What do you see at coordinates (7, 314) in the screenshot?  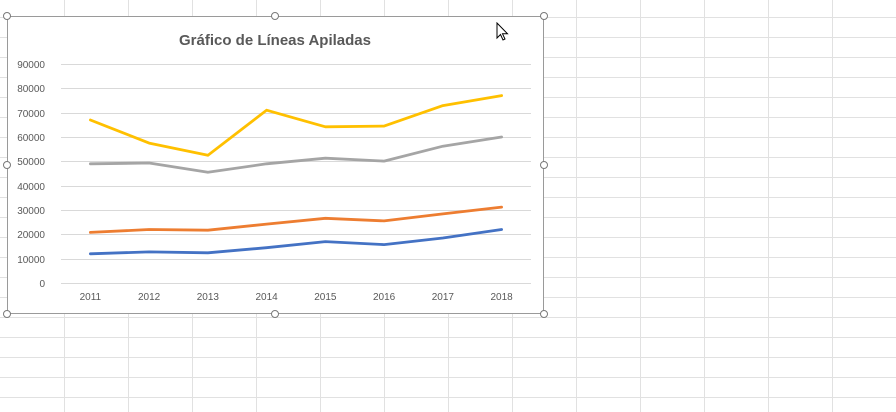 I see `resize-handle-bottom-left` at bounding box center [7, 314].